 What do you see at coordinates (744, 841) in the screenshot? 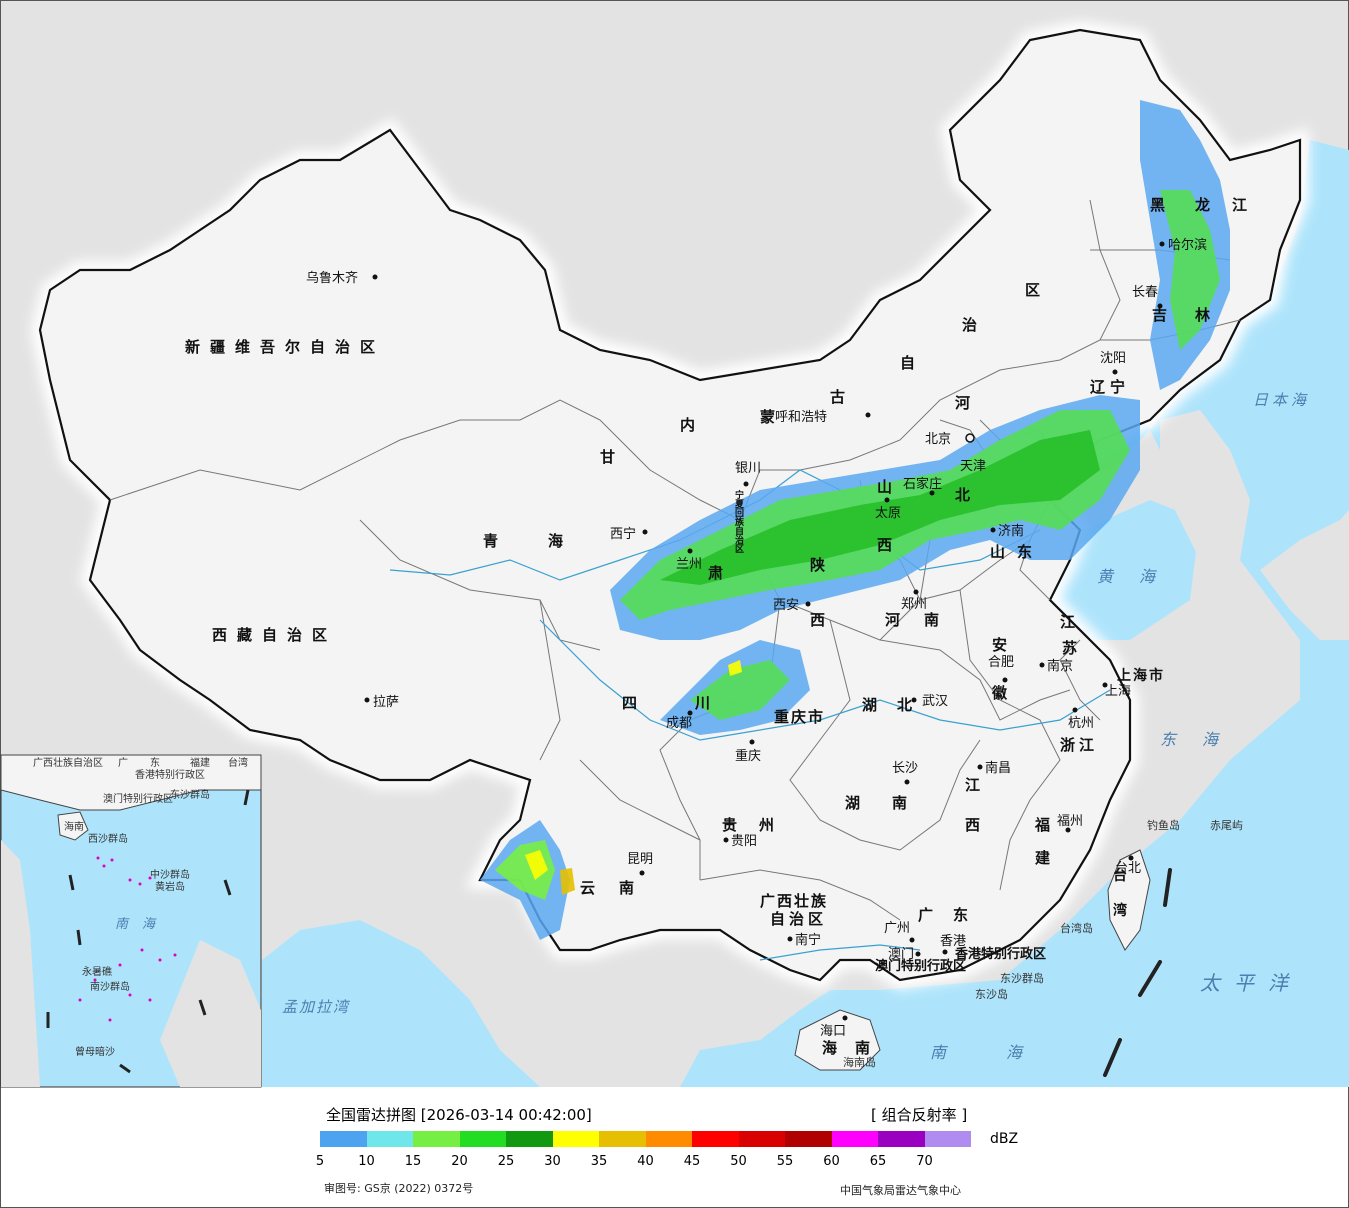
I see `city-guiyang: 贵阳` at bounding box center [744, 841].